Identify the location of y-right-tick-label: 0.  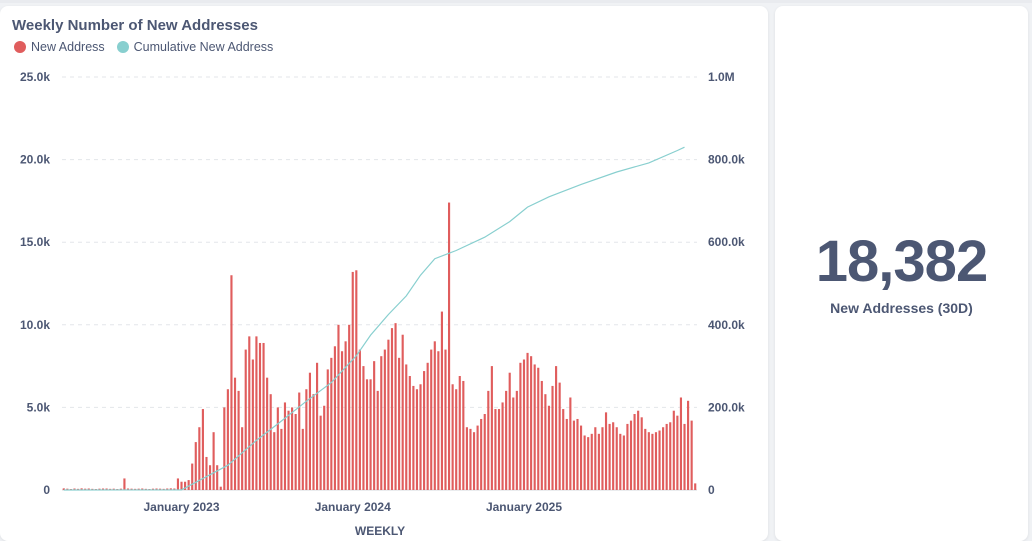
(711, 490).